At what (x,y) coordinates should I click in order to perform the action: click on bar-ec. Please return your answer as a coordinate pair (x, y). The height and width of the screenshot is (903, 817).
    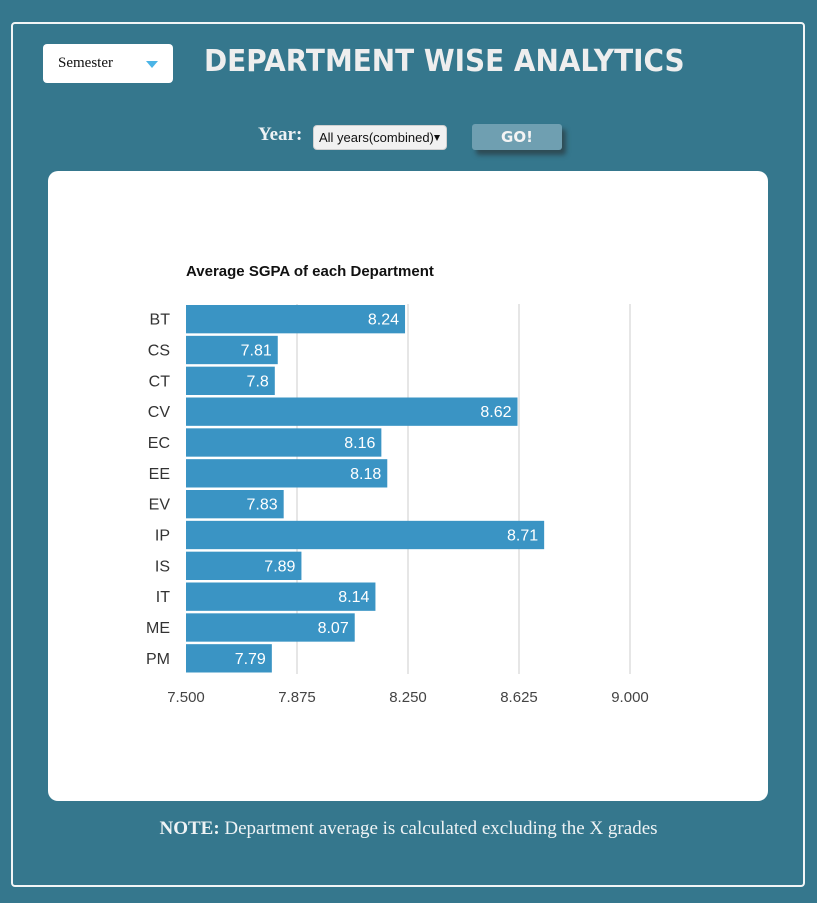
    Looking at the image, I should click on (284, 442).